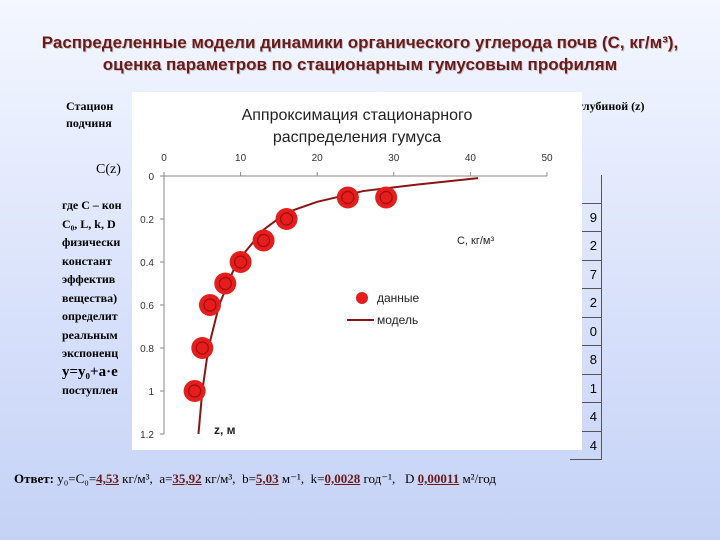  Describe the element at coordinates (151, 177) in the screenshot. I see `y-tick-label: 0` at that location.